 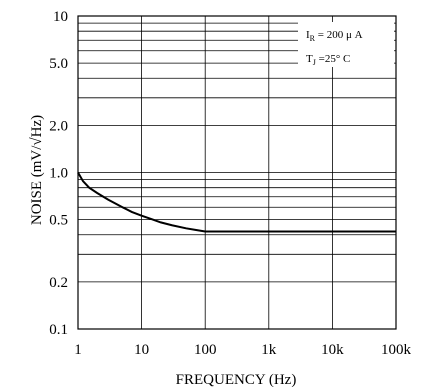 I want to click on y-axis-label: NOISE (mV/√Hz), so click(x=37, y=170).